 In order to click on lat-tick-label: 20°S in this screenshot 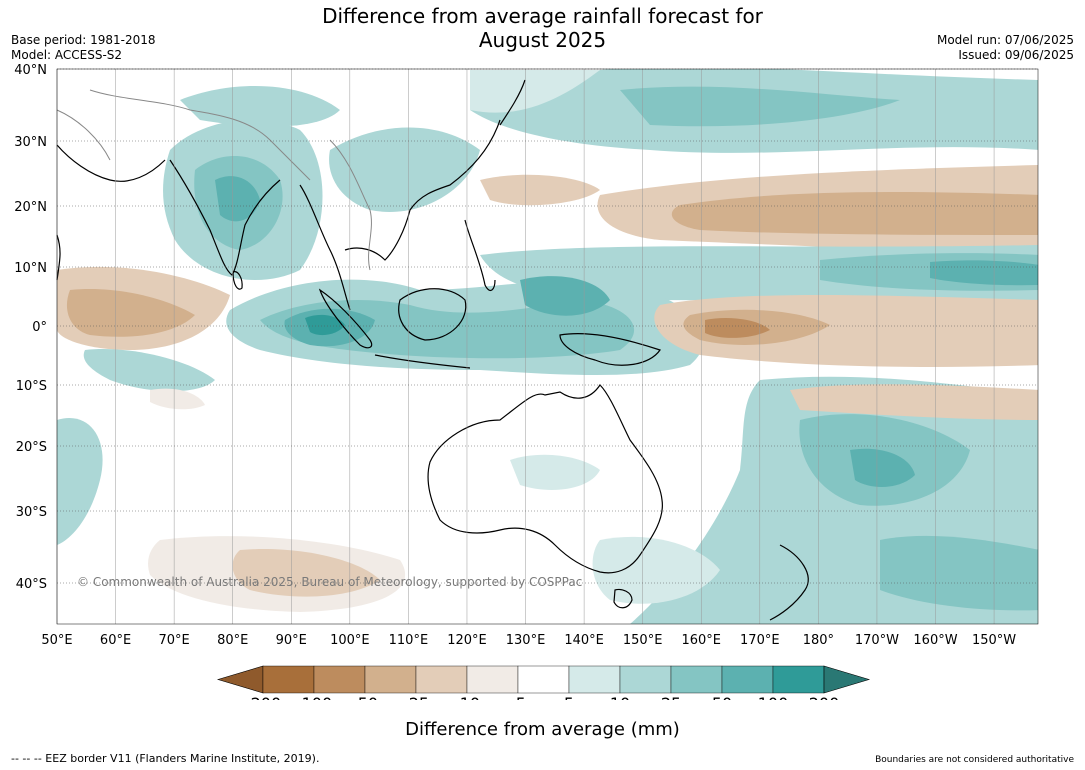, I will do `click(31, 447)`.